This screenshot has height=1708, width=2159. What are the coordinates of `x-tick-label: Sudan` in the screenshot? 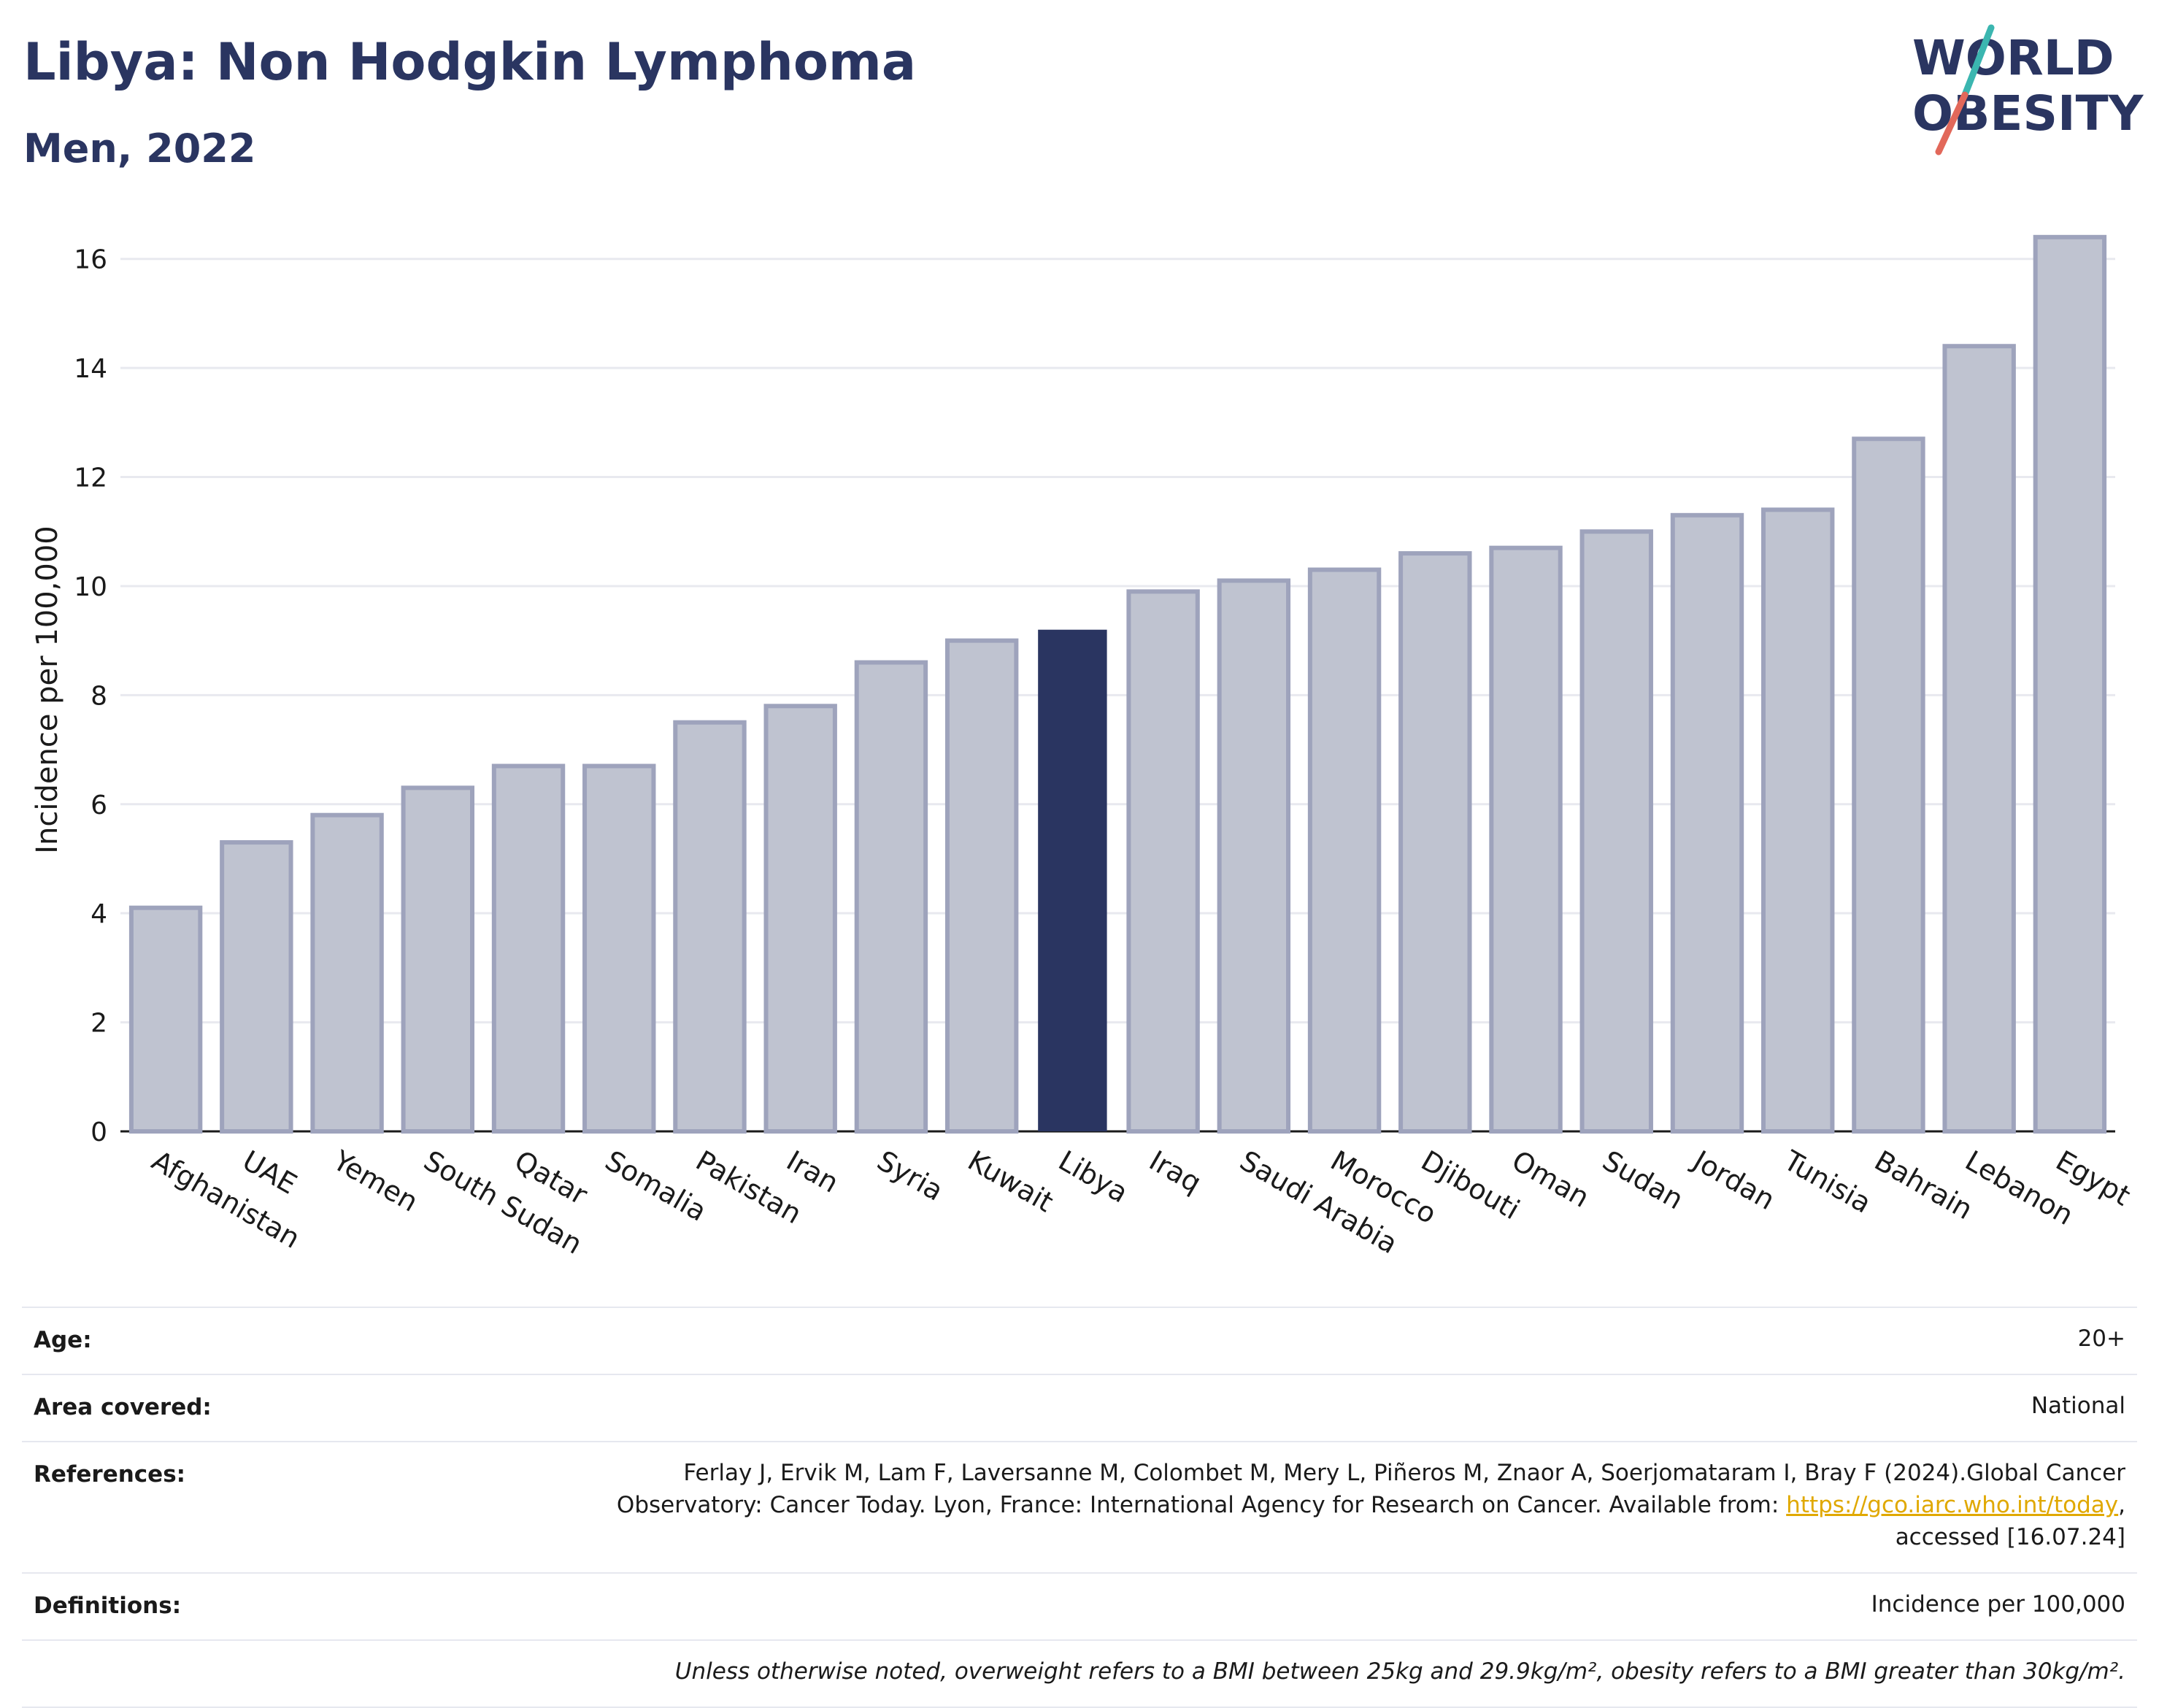 It's located at (1643, 1180).